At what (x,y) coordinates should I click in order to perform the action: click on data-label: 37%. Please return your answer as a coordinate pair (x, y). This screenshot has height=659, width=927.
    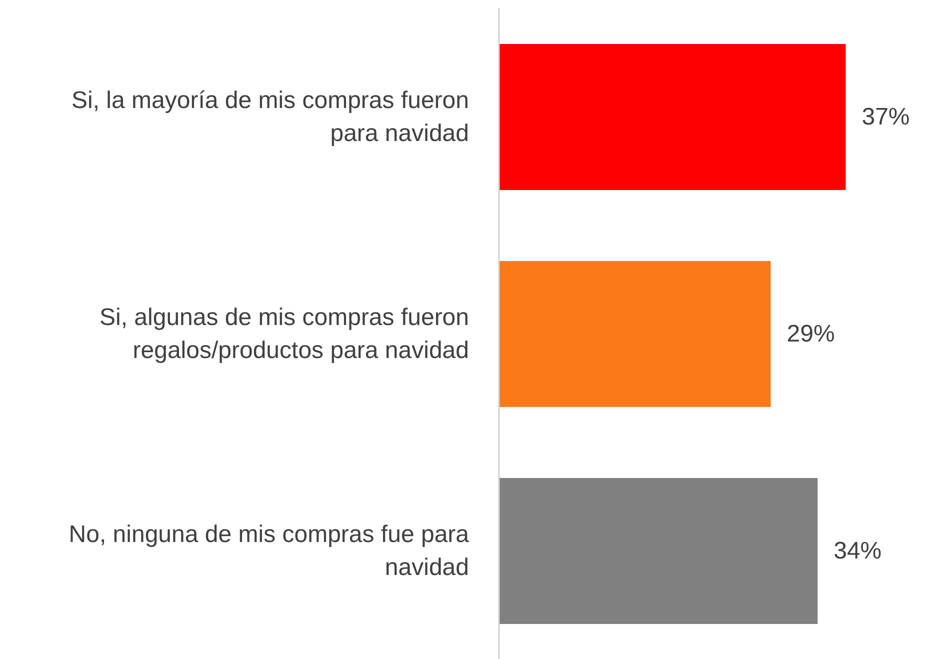
    Looking at the image, I should click on (886, 117).